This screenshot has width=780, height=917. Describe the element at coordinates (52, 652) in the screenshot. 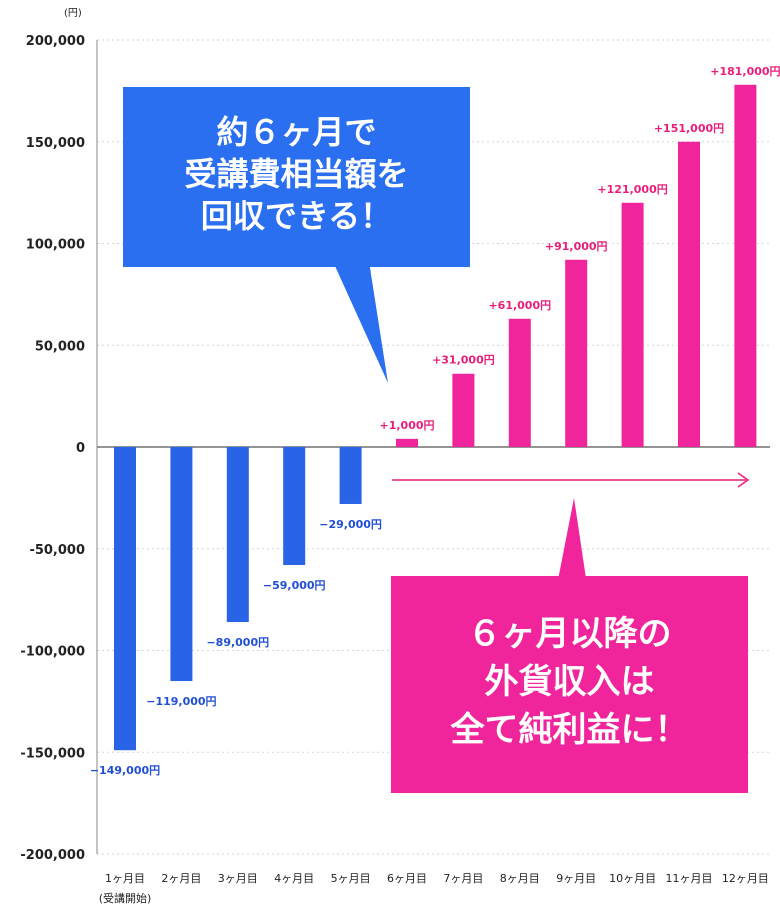

I see `y-tick-label: -100,000` at that location.